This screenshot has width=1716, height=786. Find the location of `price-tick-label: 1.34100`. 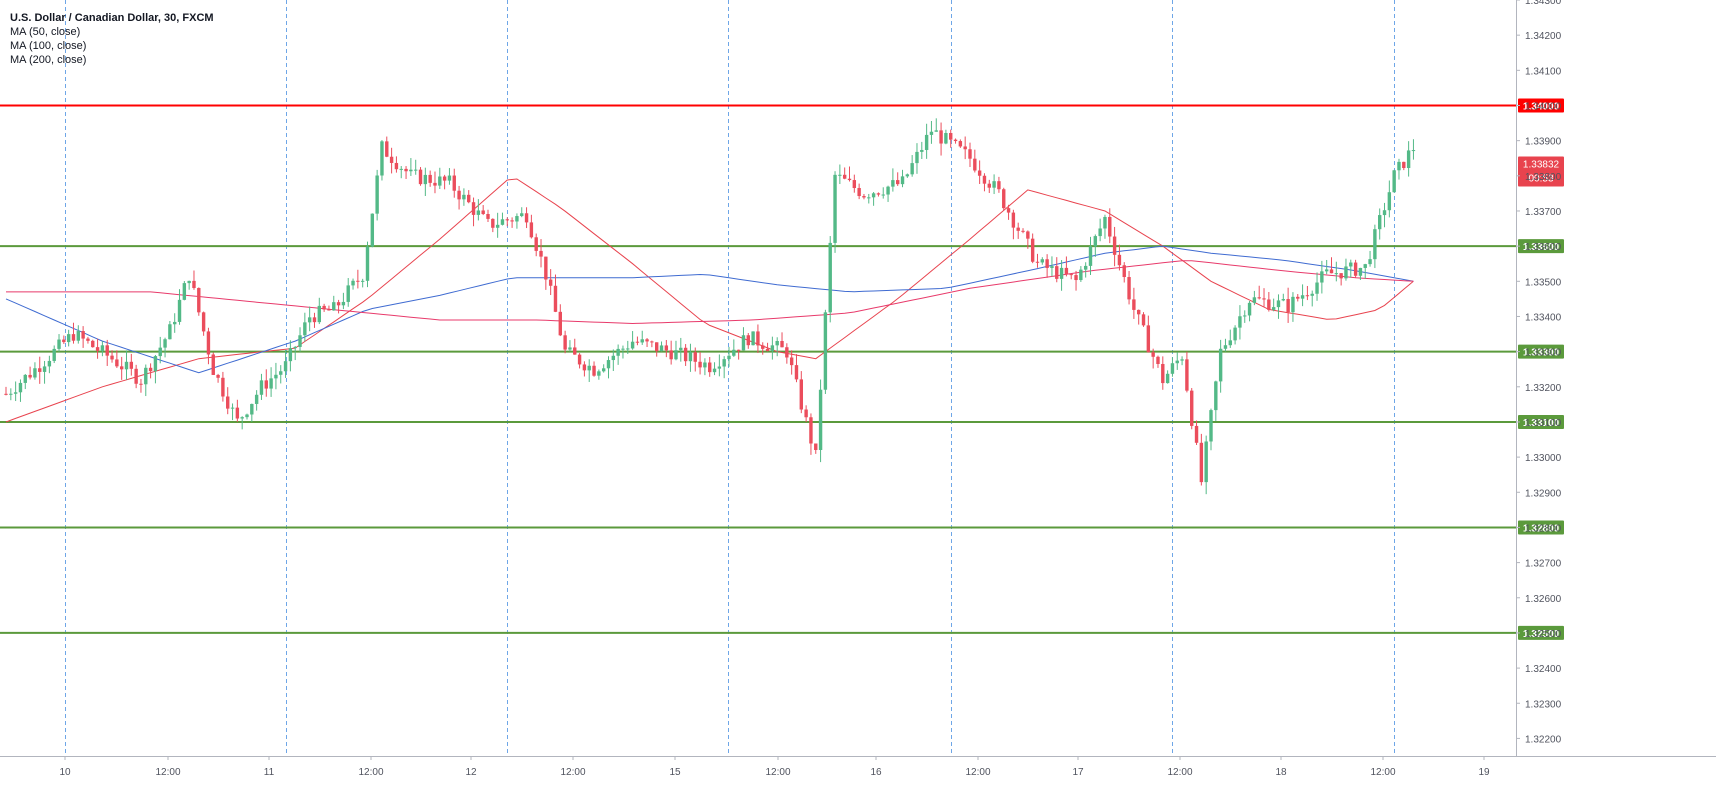

price-tick-label: 1.34100 is located at coordinates (1543, 71).